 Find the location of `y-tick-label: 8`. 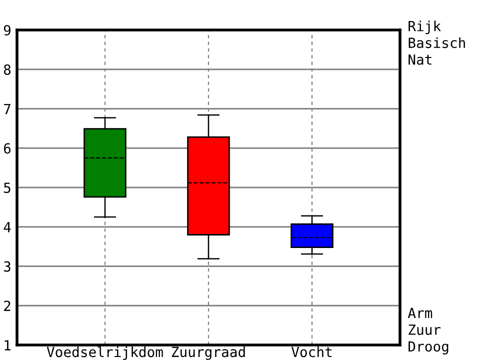

y-tick-label: 8 is located at coordinates (7, 69).